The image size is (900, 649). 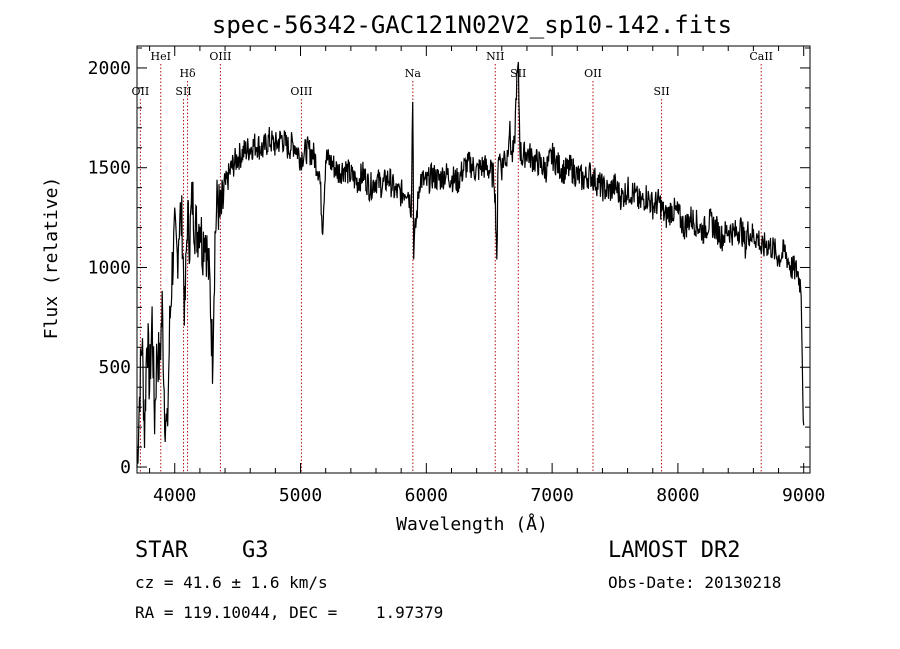 What do you see at coordinates (187, 73) in the screenshot?
I see `line-label-hδ: Hδ` at bounding box center [187, 73].